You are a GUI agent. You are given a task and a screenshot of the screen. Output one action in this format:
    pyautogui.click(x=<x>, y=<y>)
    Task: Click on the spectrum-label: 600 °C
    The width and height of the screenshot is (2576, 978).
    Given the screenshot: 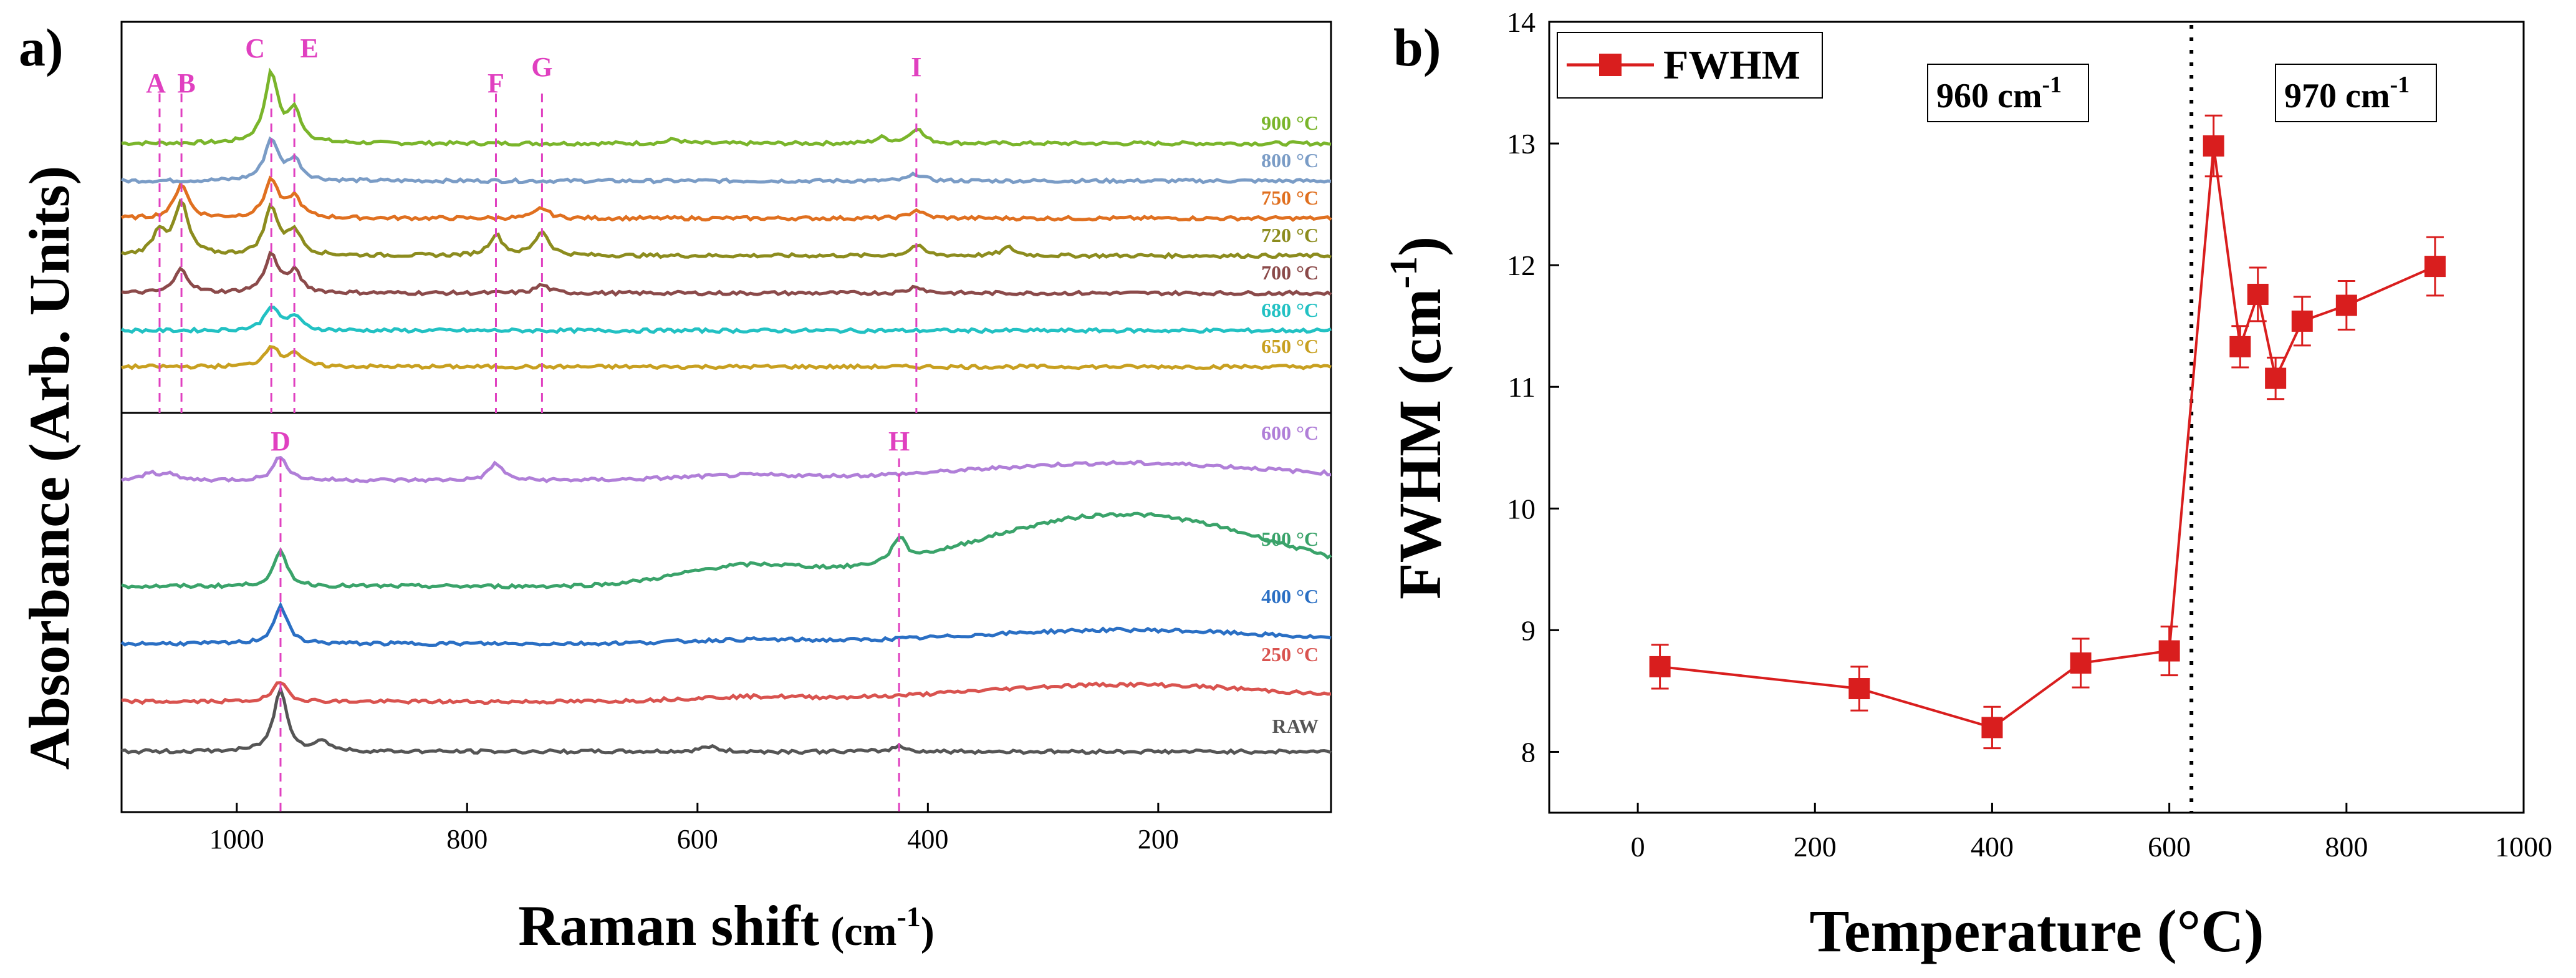 What is the action you would take?
    pyautogui.click(x=1290, y=433)
    